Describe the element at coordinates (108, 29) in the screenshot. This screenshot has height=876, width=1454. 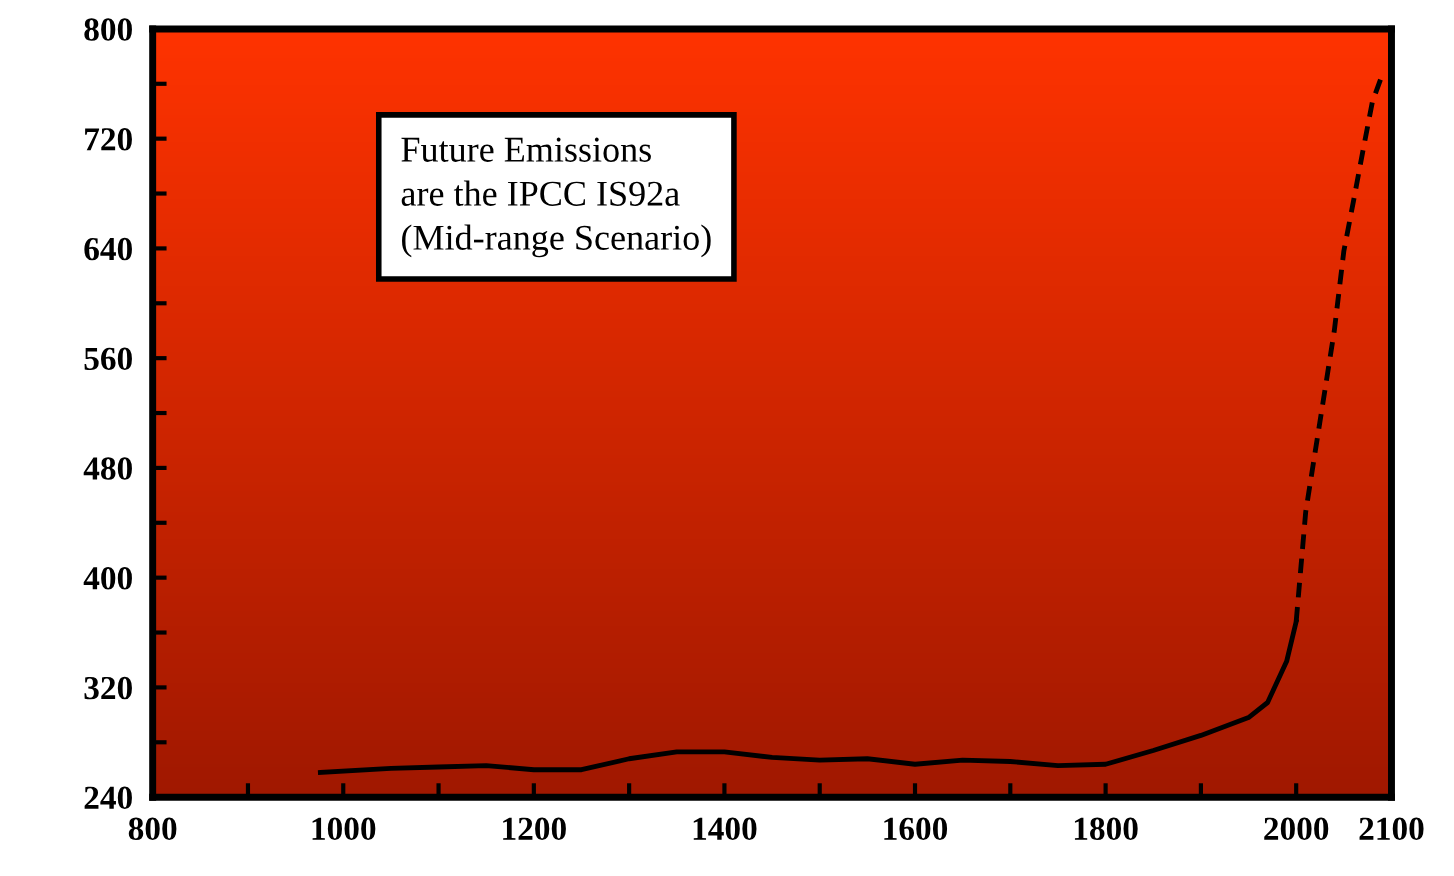
I see `y-tick-label: 800` at that location.